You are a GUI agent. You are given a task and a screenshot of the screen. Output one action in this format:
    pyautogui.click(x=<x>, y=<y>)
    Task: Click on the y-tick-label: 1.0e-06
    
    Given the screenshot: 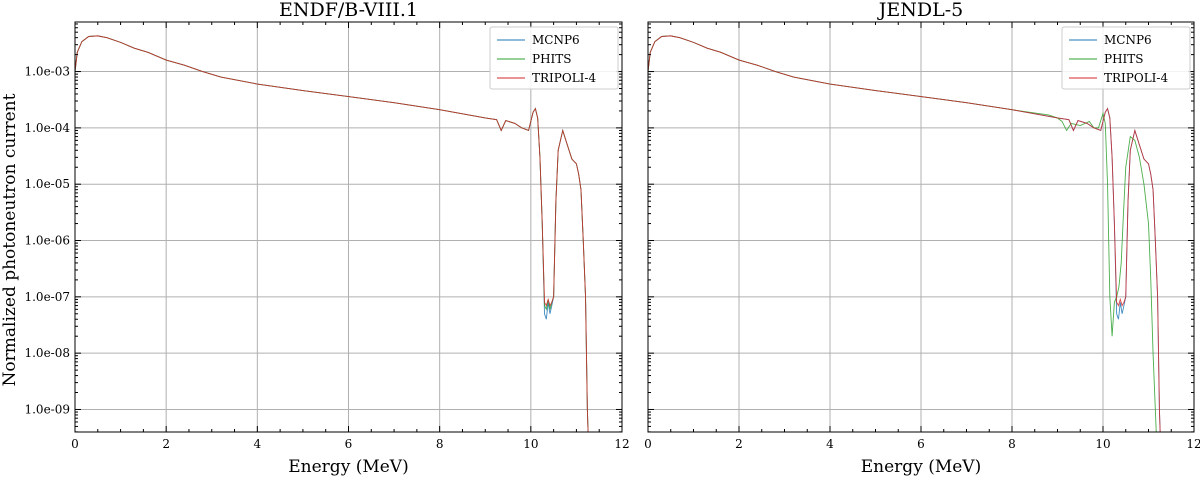 What is the action you would take?
    pyautogui.click(x=47, y=241)
    